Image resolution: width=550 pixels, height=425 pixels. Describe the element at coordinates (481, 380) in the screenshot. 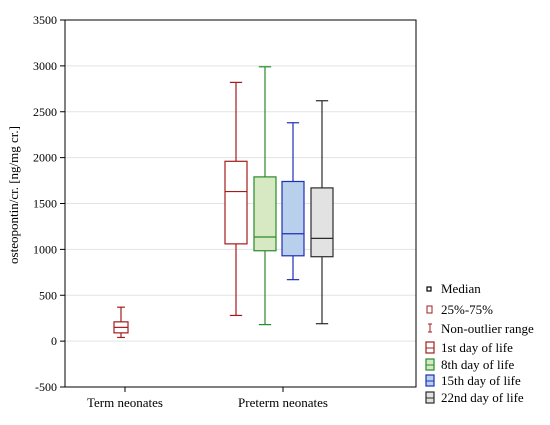

I see `legend-label: 15th day of life` at that location.